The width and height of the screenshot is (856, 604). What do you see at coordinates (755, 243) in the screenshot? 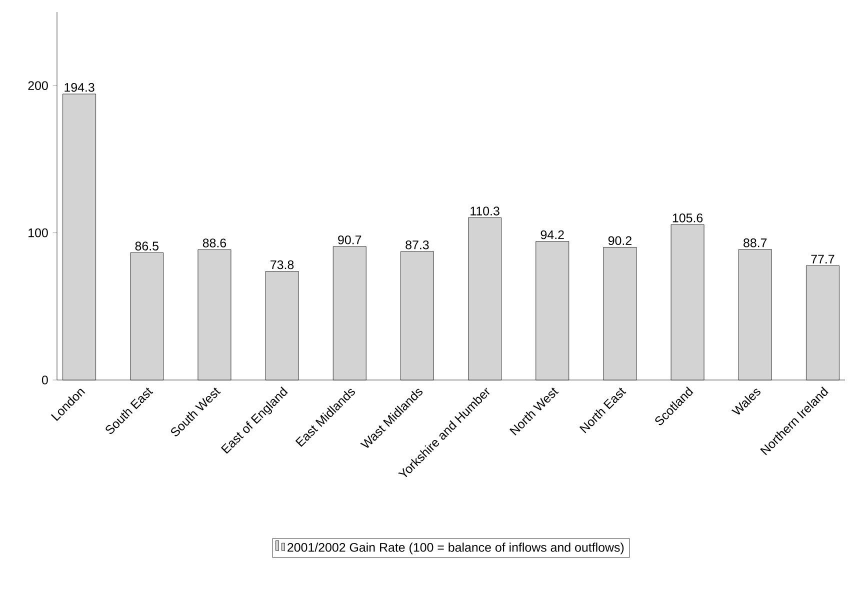
I see `data-label: 88.7` at bounding box center [755, 243].